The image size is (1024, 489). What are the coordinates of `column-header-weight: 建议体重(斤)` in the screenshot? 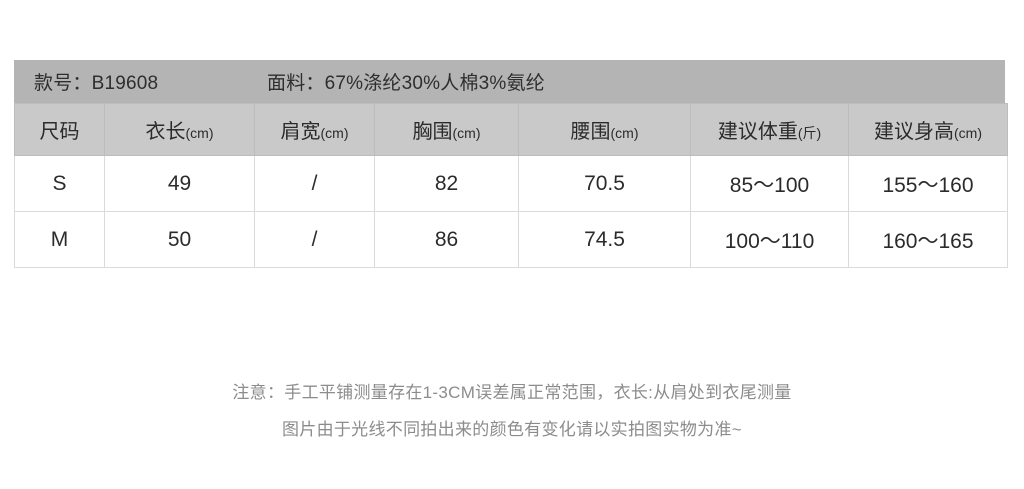 It's located at (769, 129).